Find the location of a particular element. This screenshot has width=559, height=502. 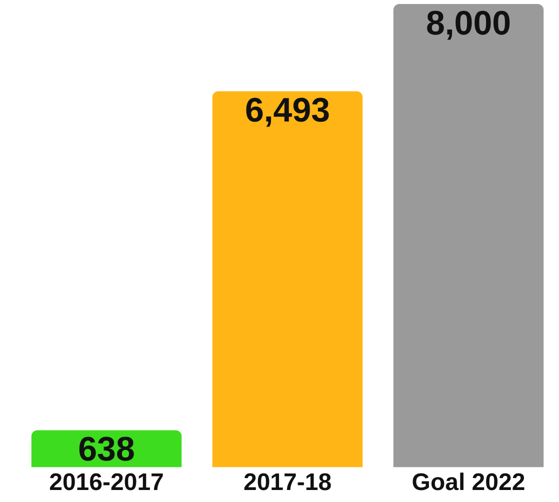

data-label: 638 is located at coordinates (106, 449).